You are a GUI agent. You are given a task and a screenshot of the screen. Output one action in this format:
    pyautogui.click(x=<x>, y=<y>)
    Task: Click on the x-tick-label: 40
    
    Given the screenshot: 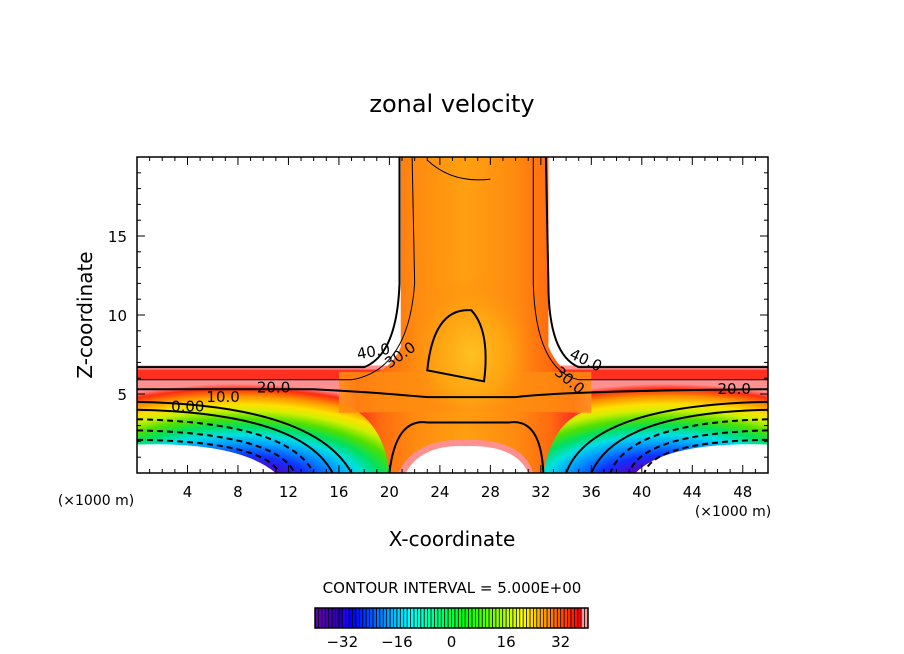 What is the action you would take?
    pyautogui.click(x=641, y=492)
    